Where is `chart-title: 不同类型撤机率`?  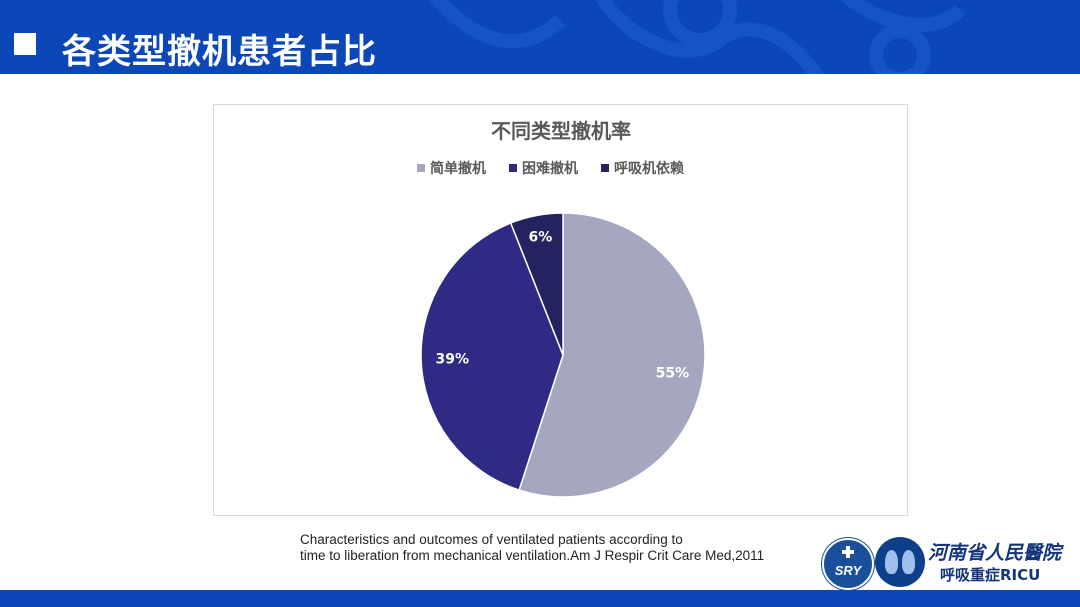 chart-title: 不同类型撤机率 is located at coordinates (561, 131).